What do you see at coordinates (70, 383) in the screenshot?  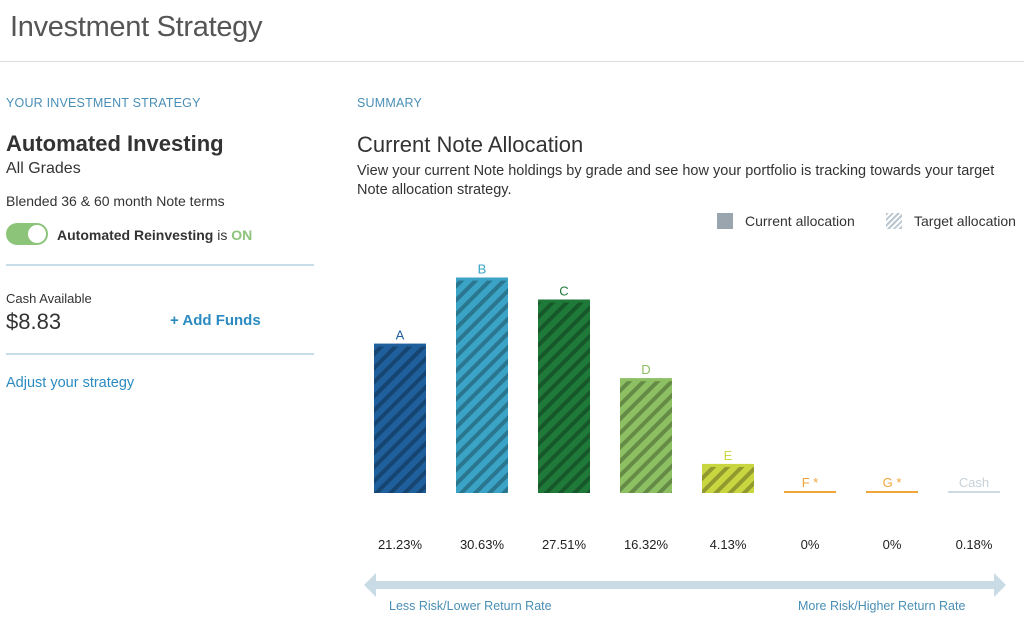 I see `adjust-strategy-link: Adjust your strategy` at bounding box center [70, 383].